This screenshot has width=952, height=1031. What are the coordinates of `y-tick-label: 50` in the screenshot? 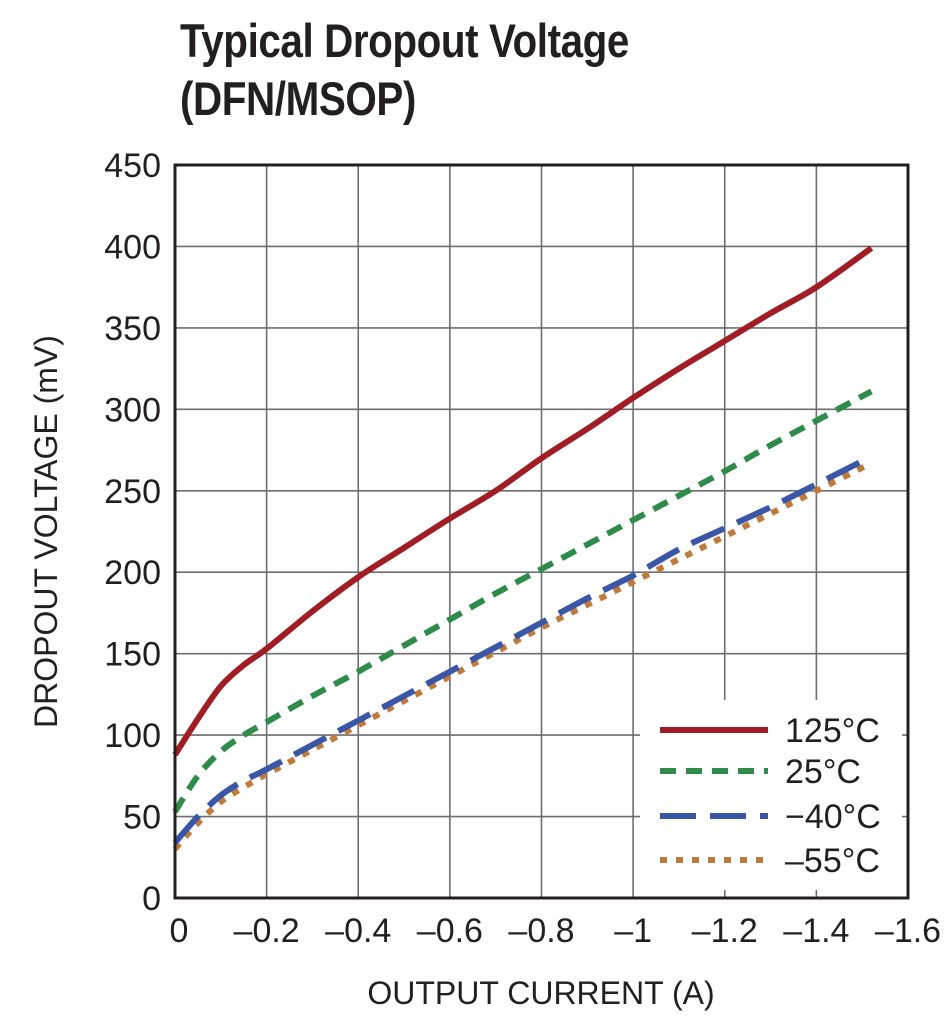 It's located at (142, 818).